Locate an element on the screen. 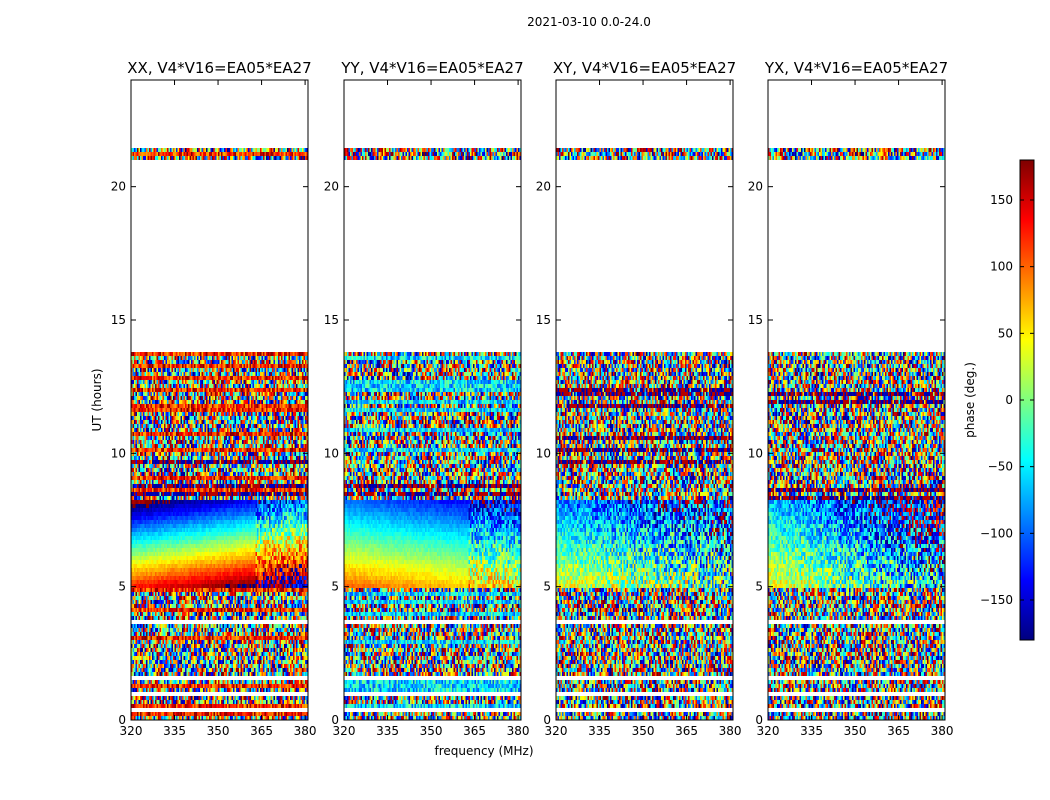 Image resolution: width=1050 pixels, height=800 pixels. panel-title: YY, V4*V16=EA05*EA27 is located at coordinates (431, 68).